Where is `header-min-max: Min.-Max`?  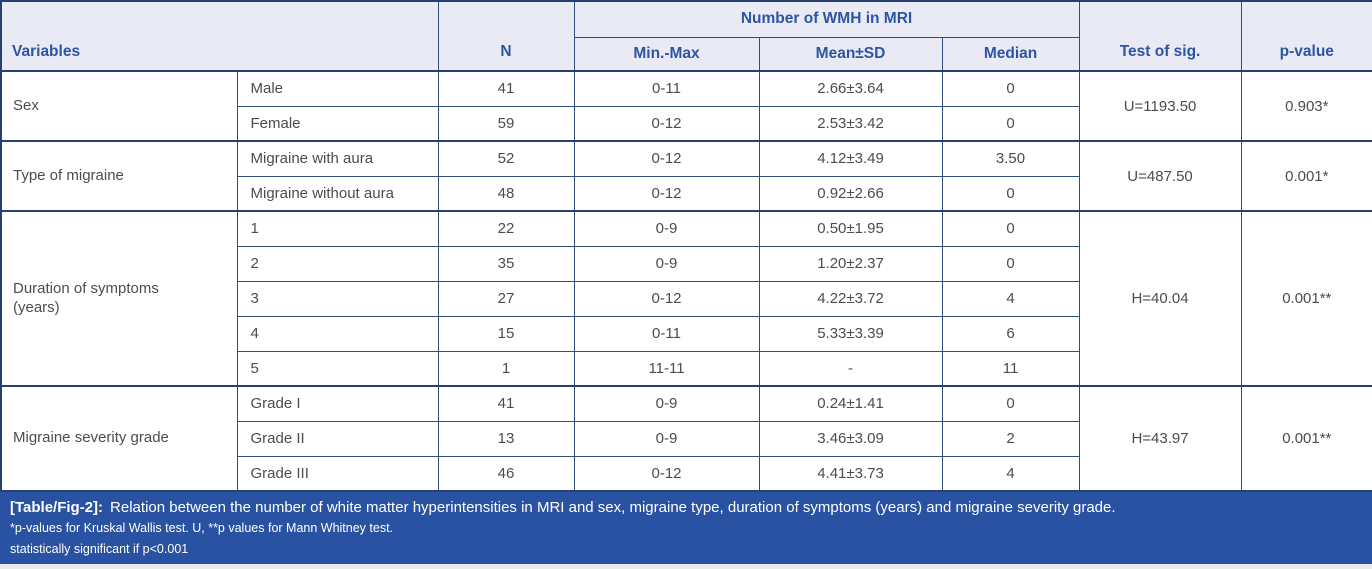 header-min-max: Min.-Max is located at coordinates (666, 54).